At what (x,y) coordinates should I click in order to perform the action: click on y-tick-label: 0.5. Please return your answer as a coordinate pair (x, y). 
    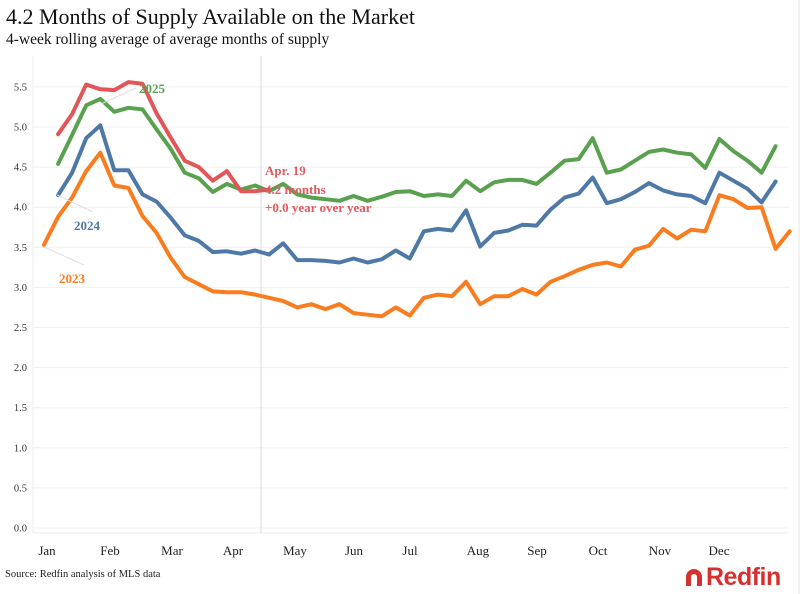
    Looking at the image, I should click on (20, 488).